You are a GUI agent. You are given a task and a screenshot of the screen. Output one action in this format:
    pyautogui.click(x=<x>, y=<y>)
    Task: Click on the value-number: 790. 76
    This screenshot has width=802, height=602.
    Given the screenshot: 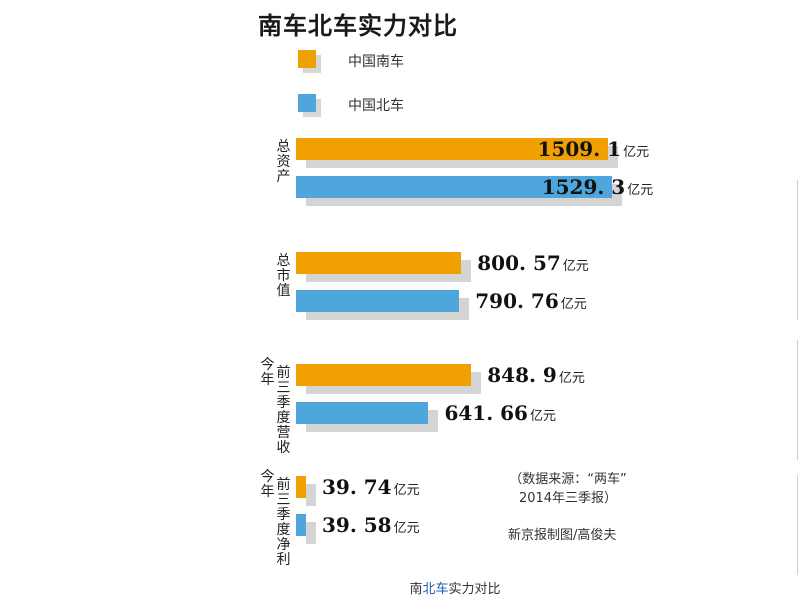 What is the action you would take?
    pyautogui.click(x=517, y=301)
    